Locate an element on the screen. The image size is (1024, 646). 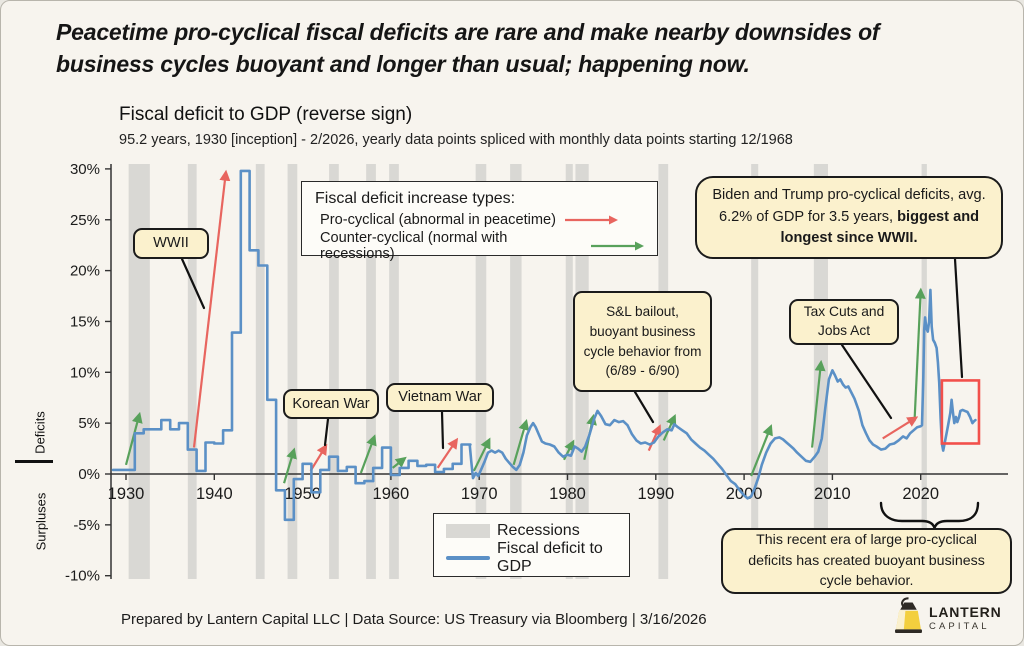
svg-text: -5% is located at coordinates (86, 525).